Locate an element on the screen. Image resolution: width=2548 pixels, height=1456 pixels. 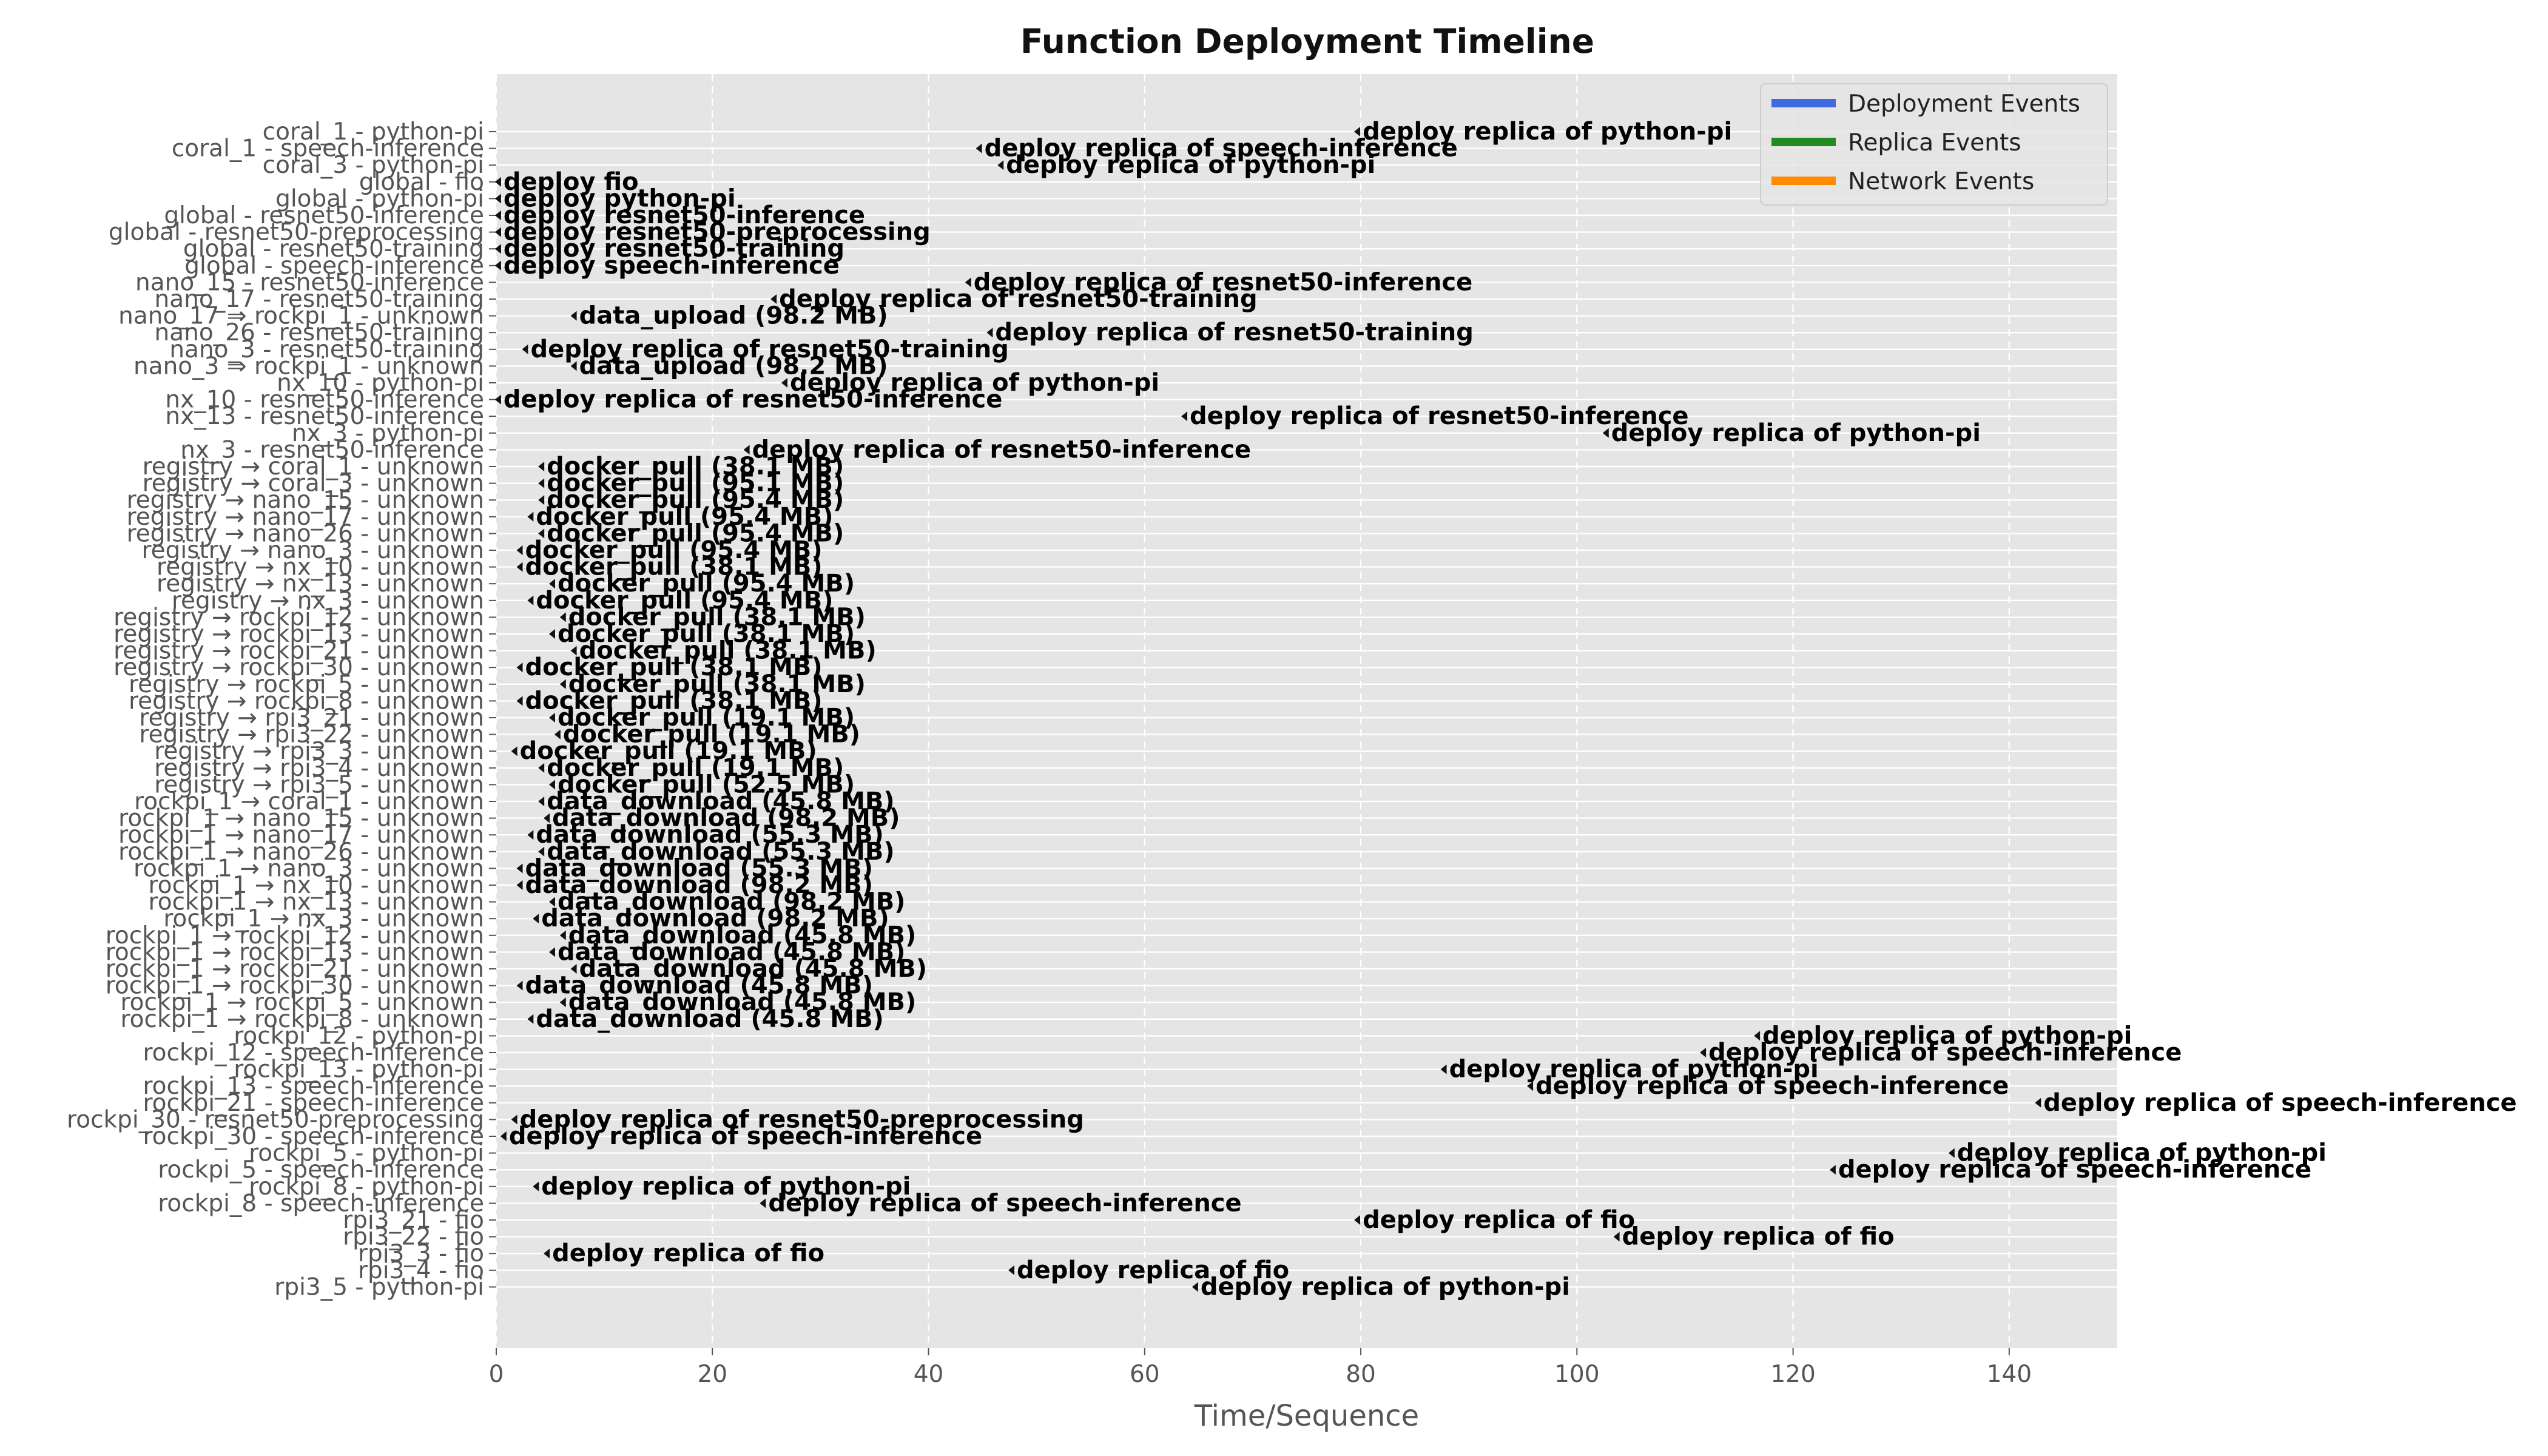
legend-label: Deployment Events is located at coordinates (1964, 104).